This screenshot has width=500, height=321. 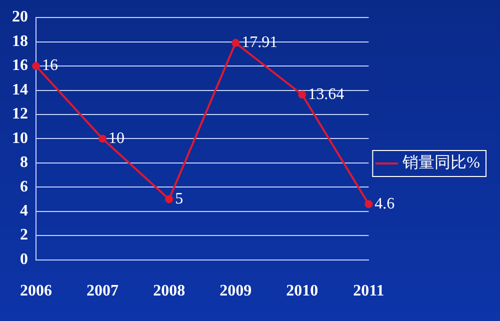 What do you see at coordinates (36, 291) in the screenshot?
I see `x-tick-label: 2006` at bounding box center [36, 291].